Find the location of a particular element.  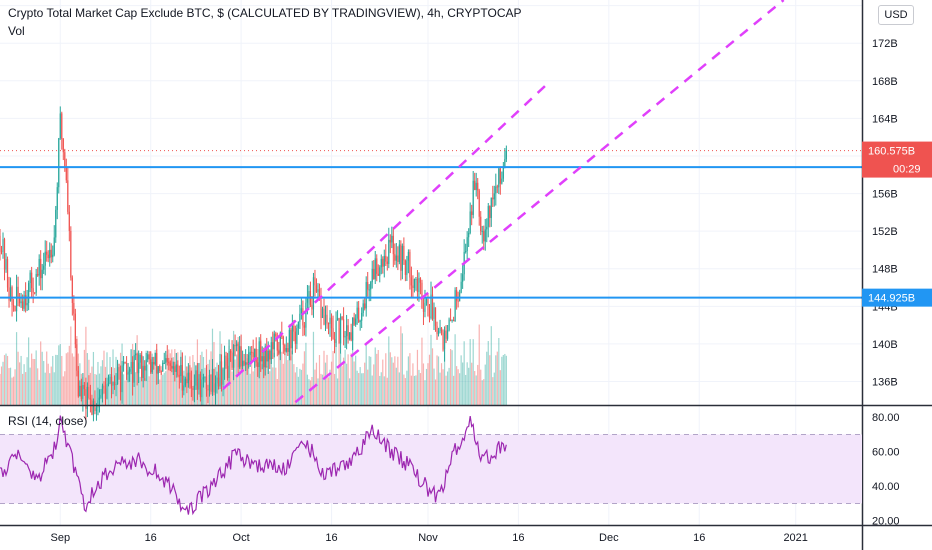

time-axis-tick: Sep is located at coordinates (60, 538).